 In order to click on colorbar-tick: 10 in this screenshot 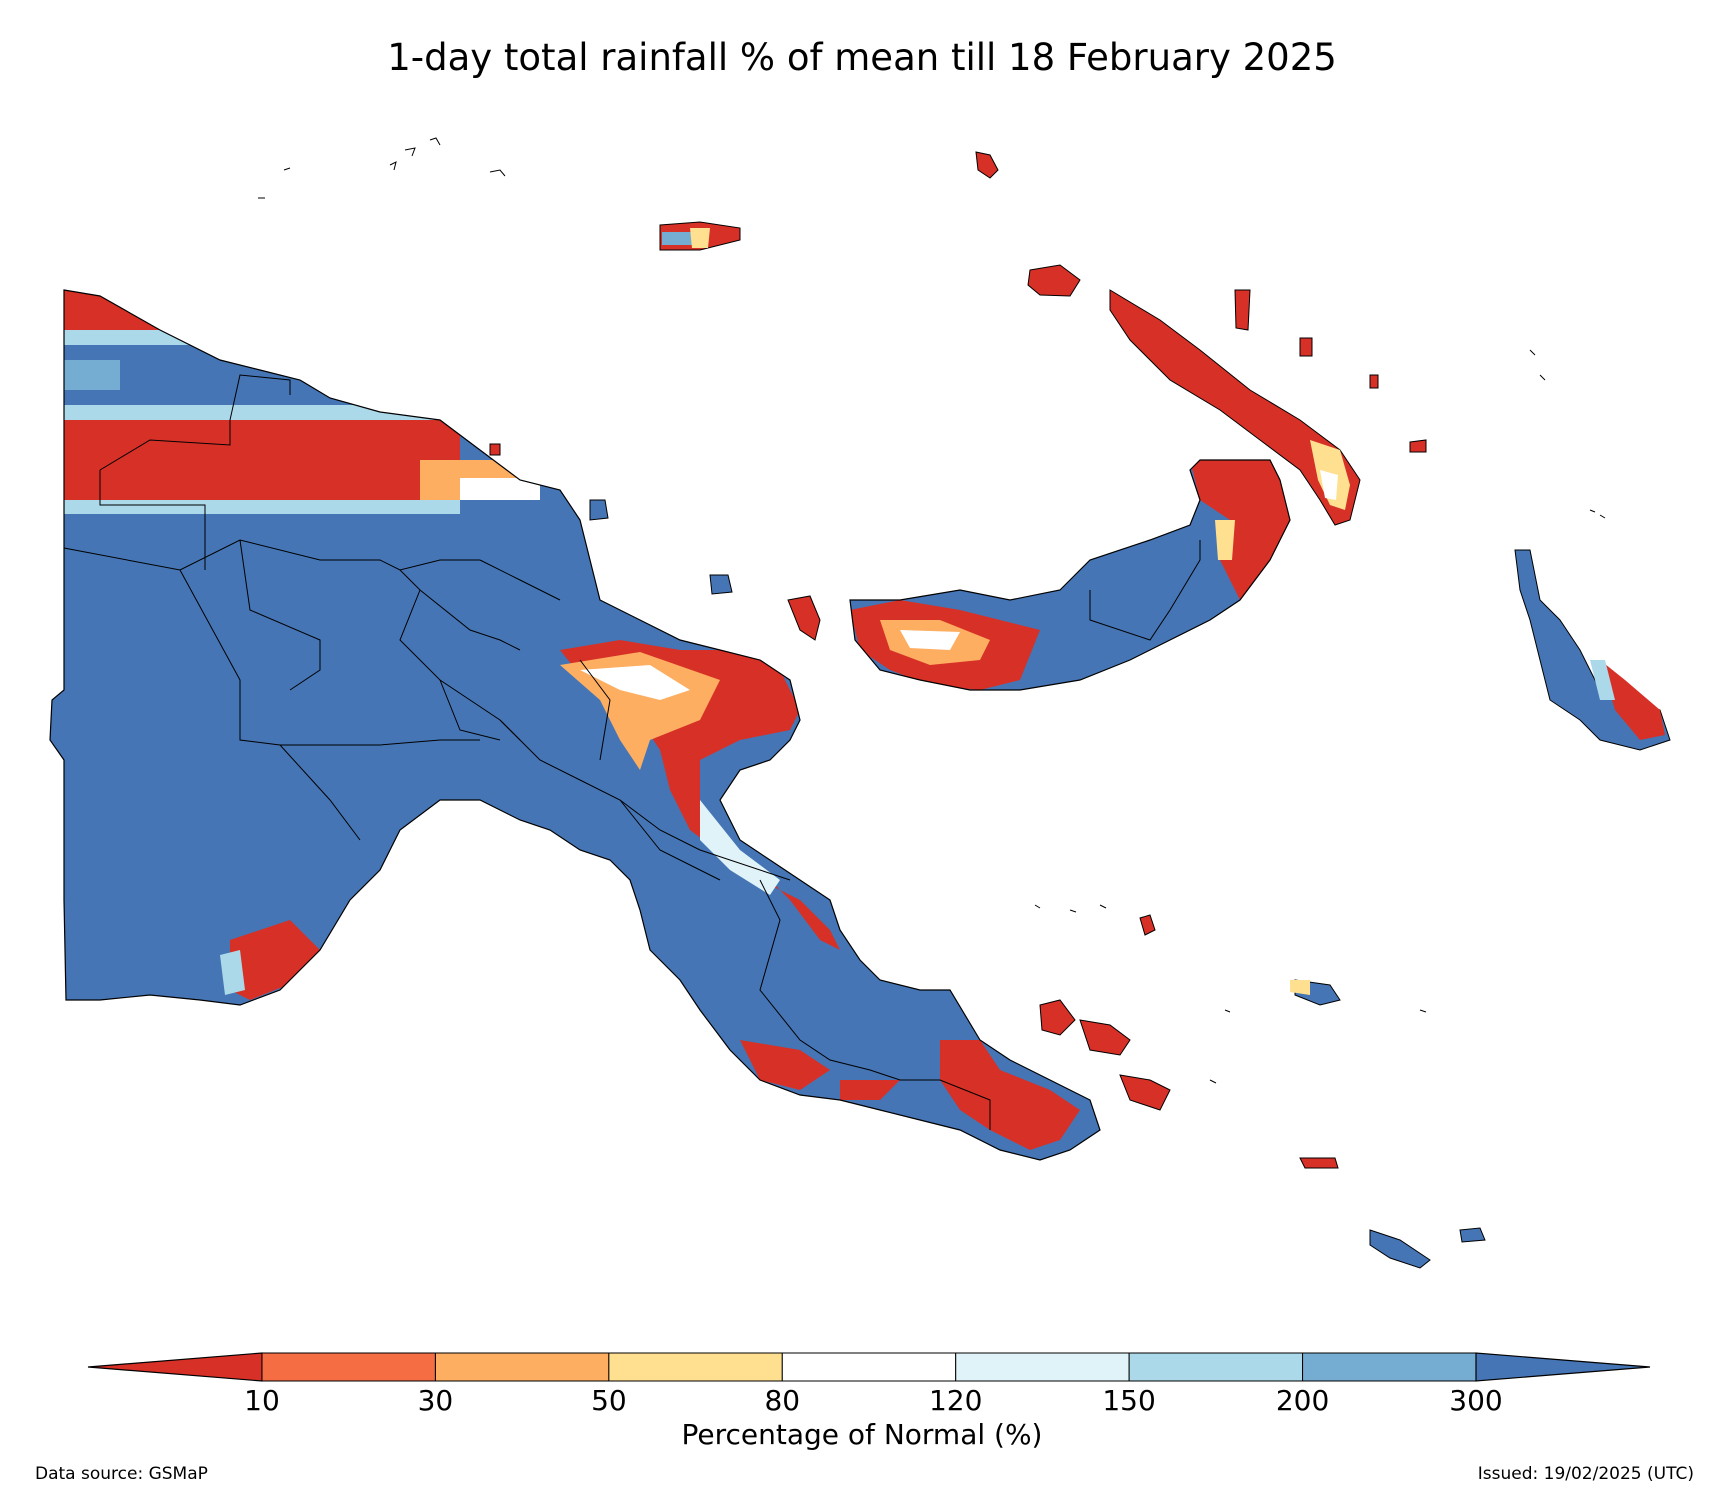, I will do `click(262, 1400)`.